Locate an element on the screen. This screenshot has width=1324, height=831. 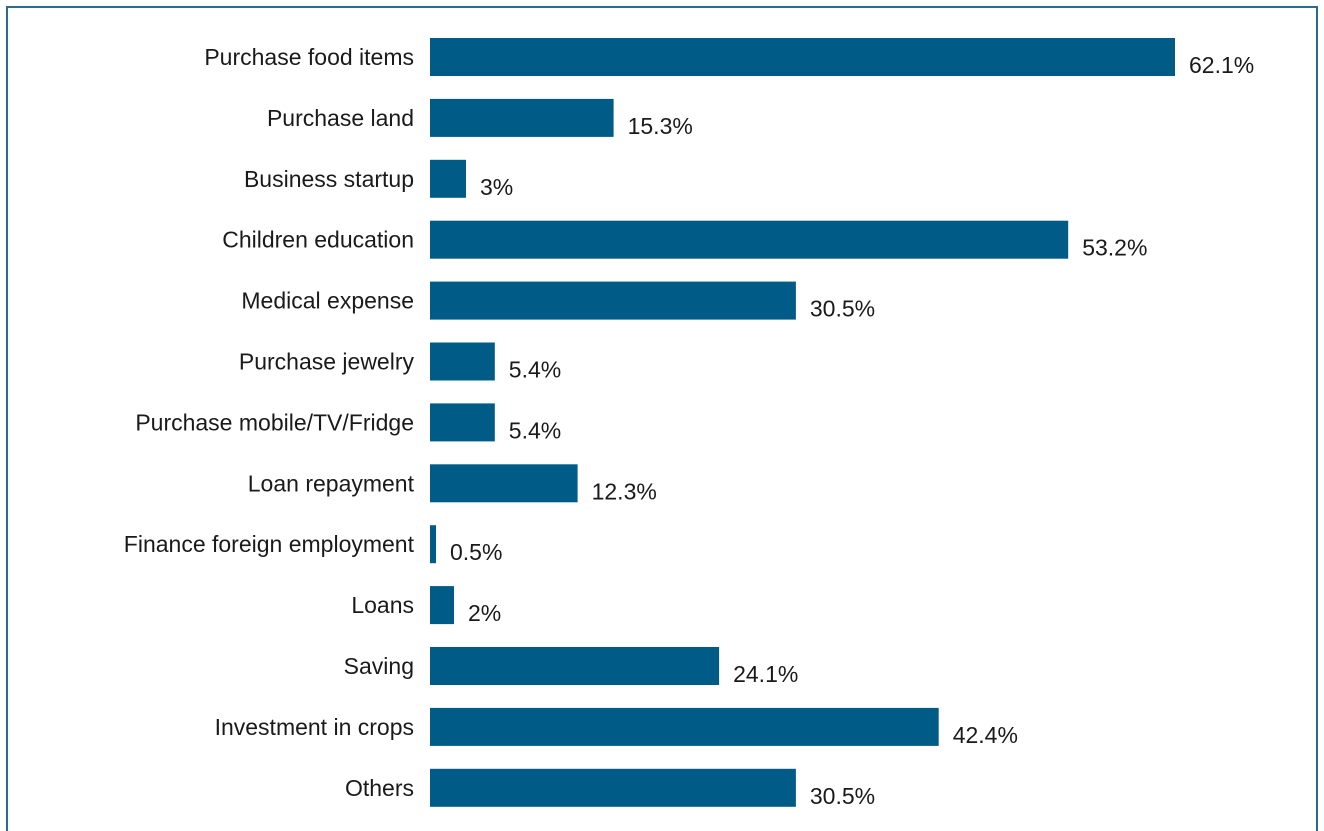
value-label: 3% is located at coordinates (496, 187).